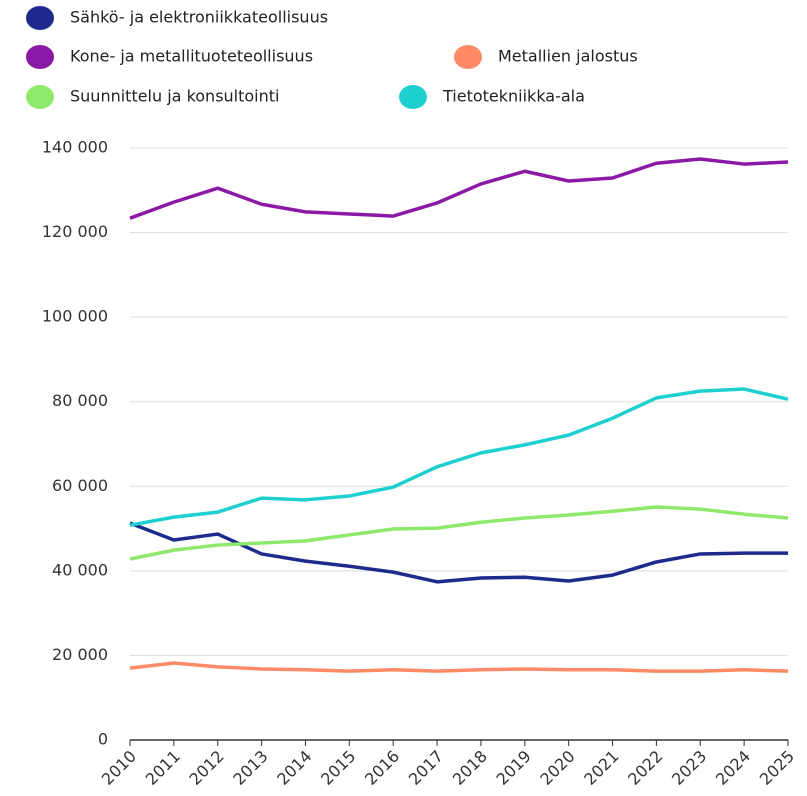  Describe the element at coordinates (338, 768) in the screenshot. I see `x-tick-label: 2015` at that location.